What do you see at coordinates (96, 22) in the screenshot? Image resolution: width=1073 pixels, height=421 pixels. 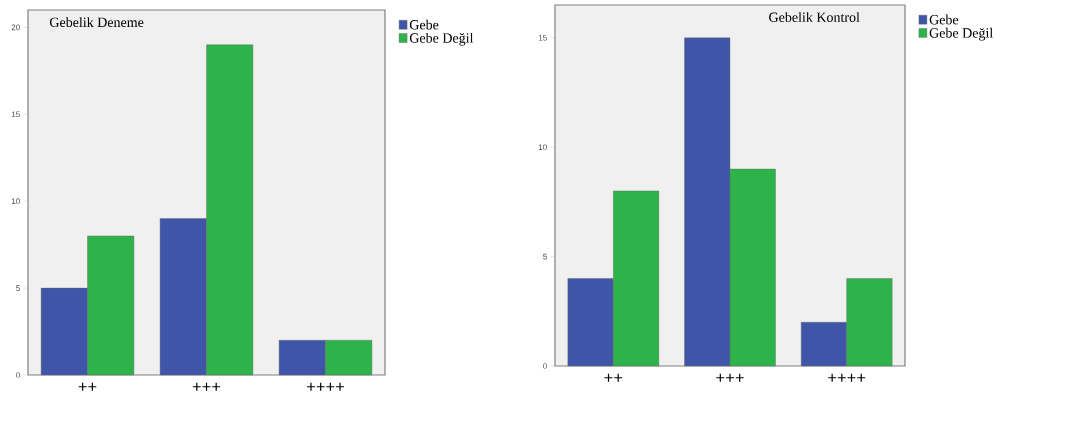 I see `chart-title: Gebelik Deneme` at bounding box center [96, 22].